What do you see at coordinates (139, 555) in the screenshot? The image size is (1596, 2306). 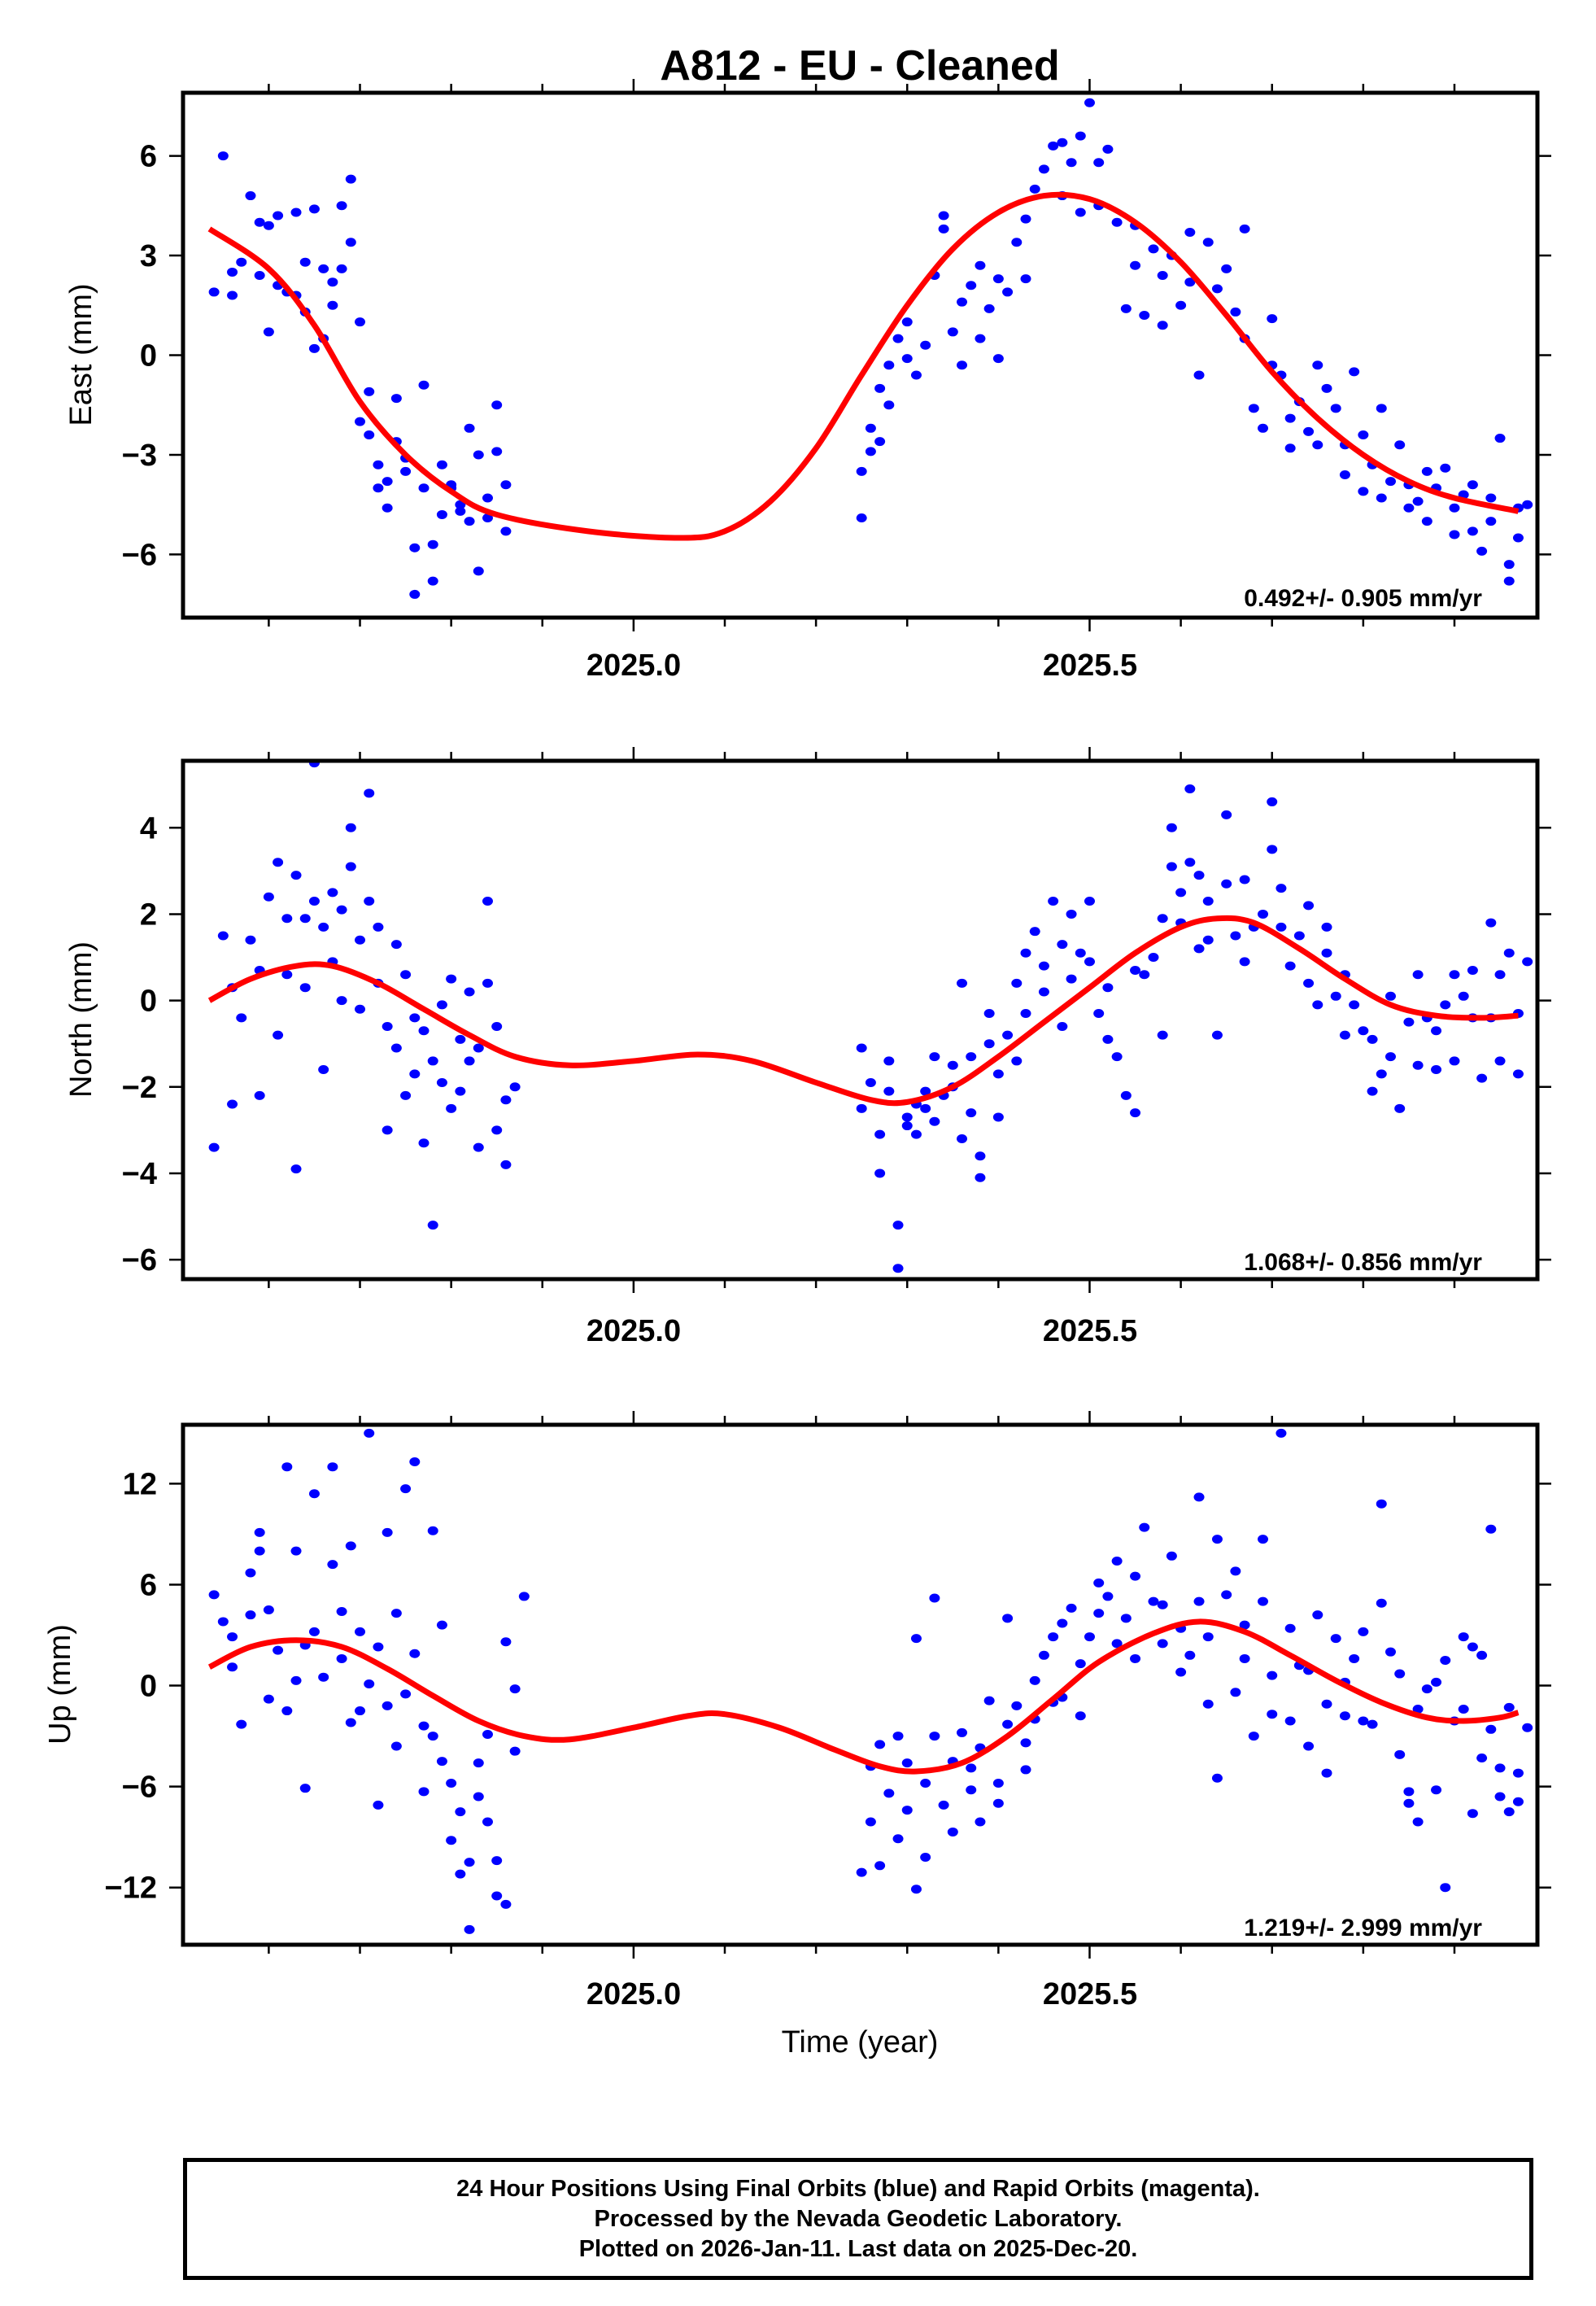 I see `y-tick-label: −6` at bounding box center [139, 555].